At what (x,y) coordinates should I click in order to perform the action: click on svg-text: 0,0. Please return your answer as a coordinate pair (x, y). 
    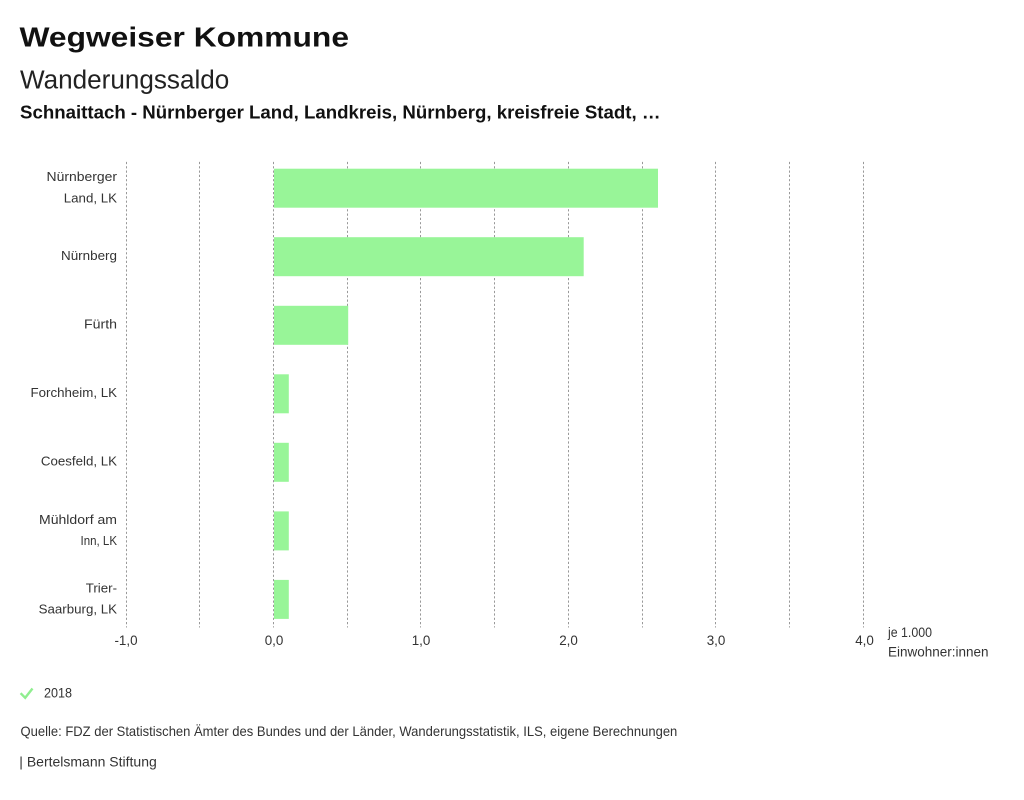
    Looking at the image, I should click on (274, 640).